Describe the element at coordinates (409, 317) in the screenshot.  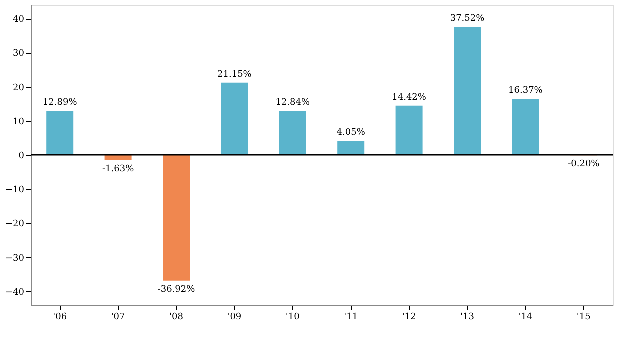
I see `x-tick-label: '12` at that location.